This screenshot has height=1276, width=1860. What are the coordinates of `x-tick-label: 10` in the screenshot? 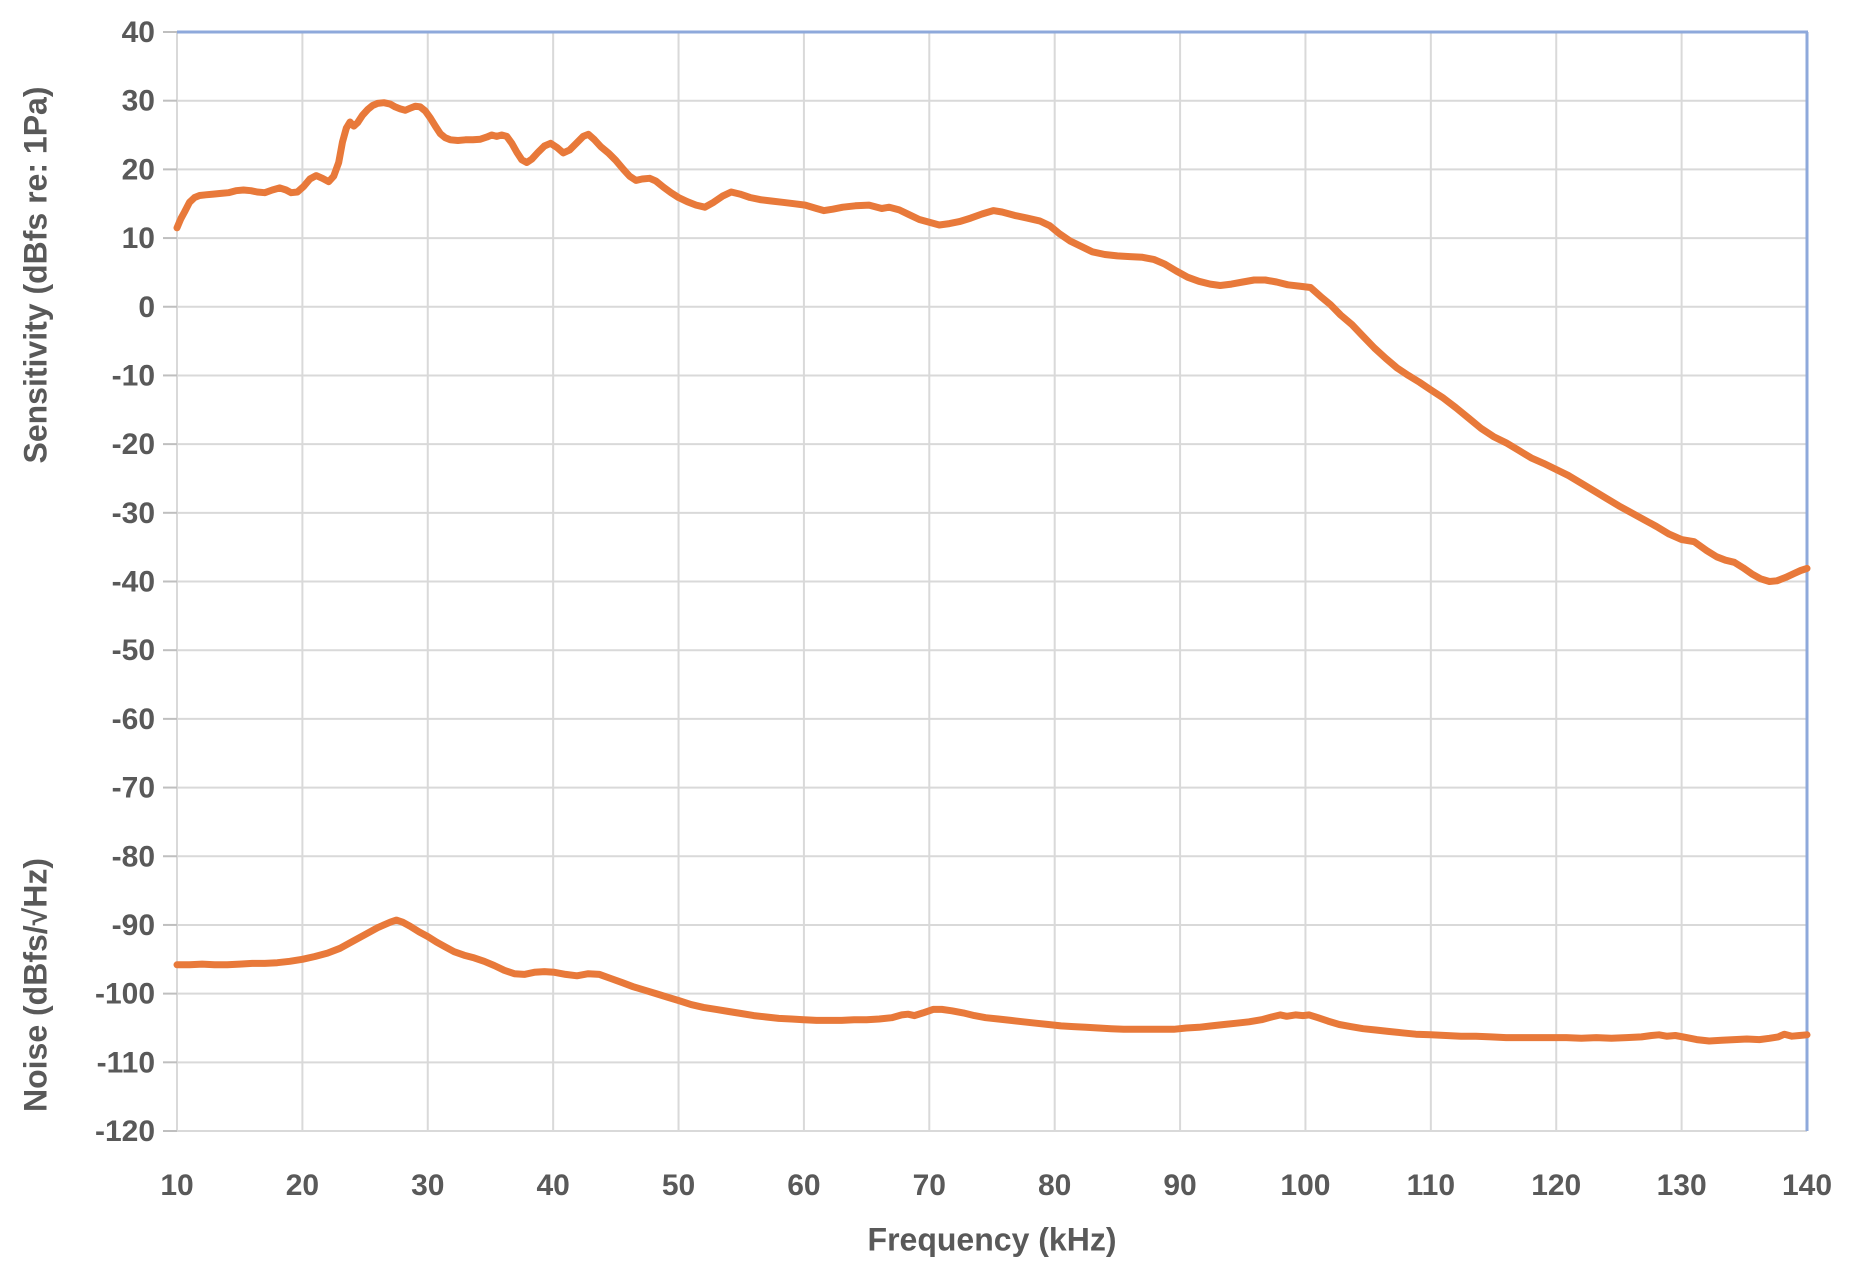 It's located at (176, 1185).